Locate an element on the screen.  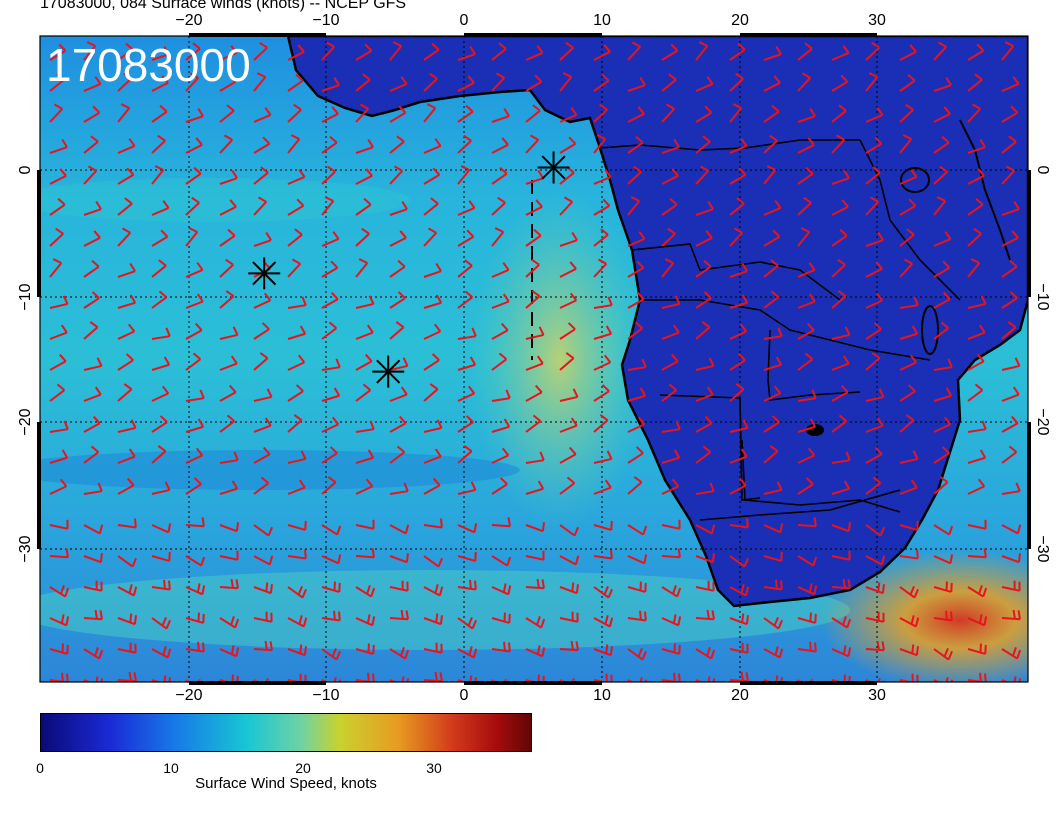
band-upper is located at coordinates (225, 200).